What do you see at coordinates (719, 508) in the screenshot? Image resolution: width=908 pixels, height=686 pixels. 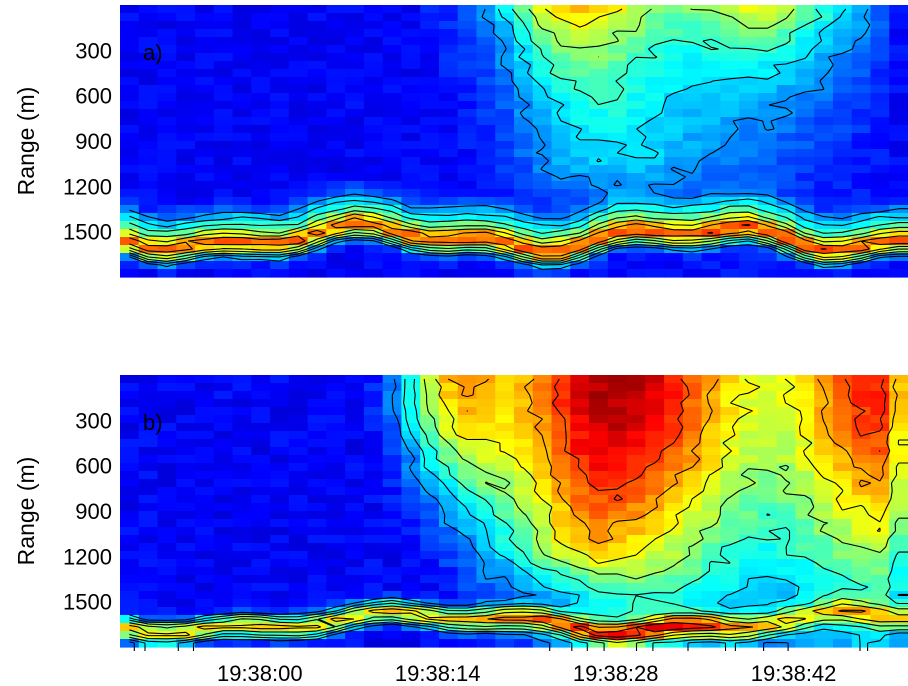 I see `panel-b-contour` at bounding box center [719, 508].